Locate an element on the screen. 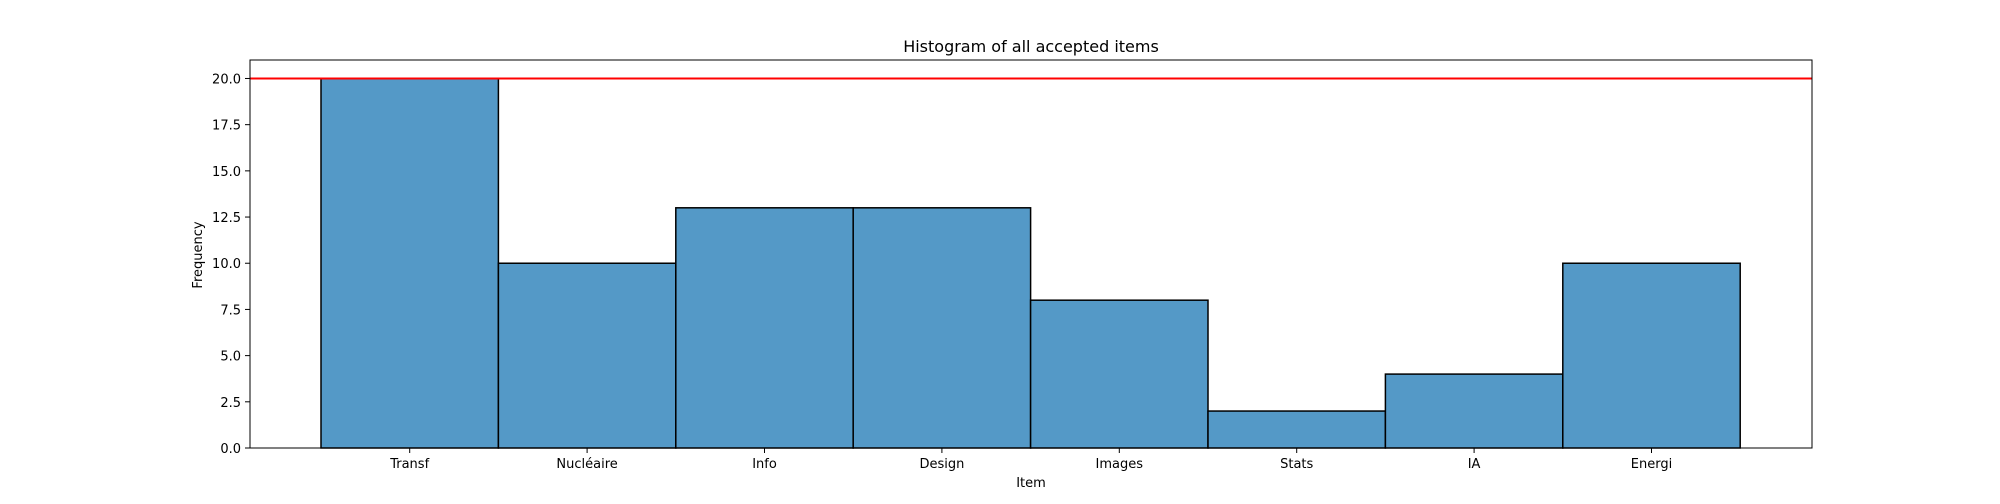 Image resolution: width=2000 pixels, height=504 pixels. bar-transf is located at coordinates (410, 263).